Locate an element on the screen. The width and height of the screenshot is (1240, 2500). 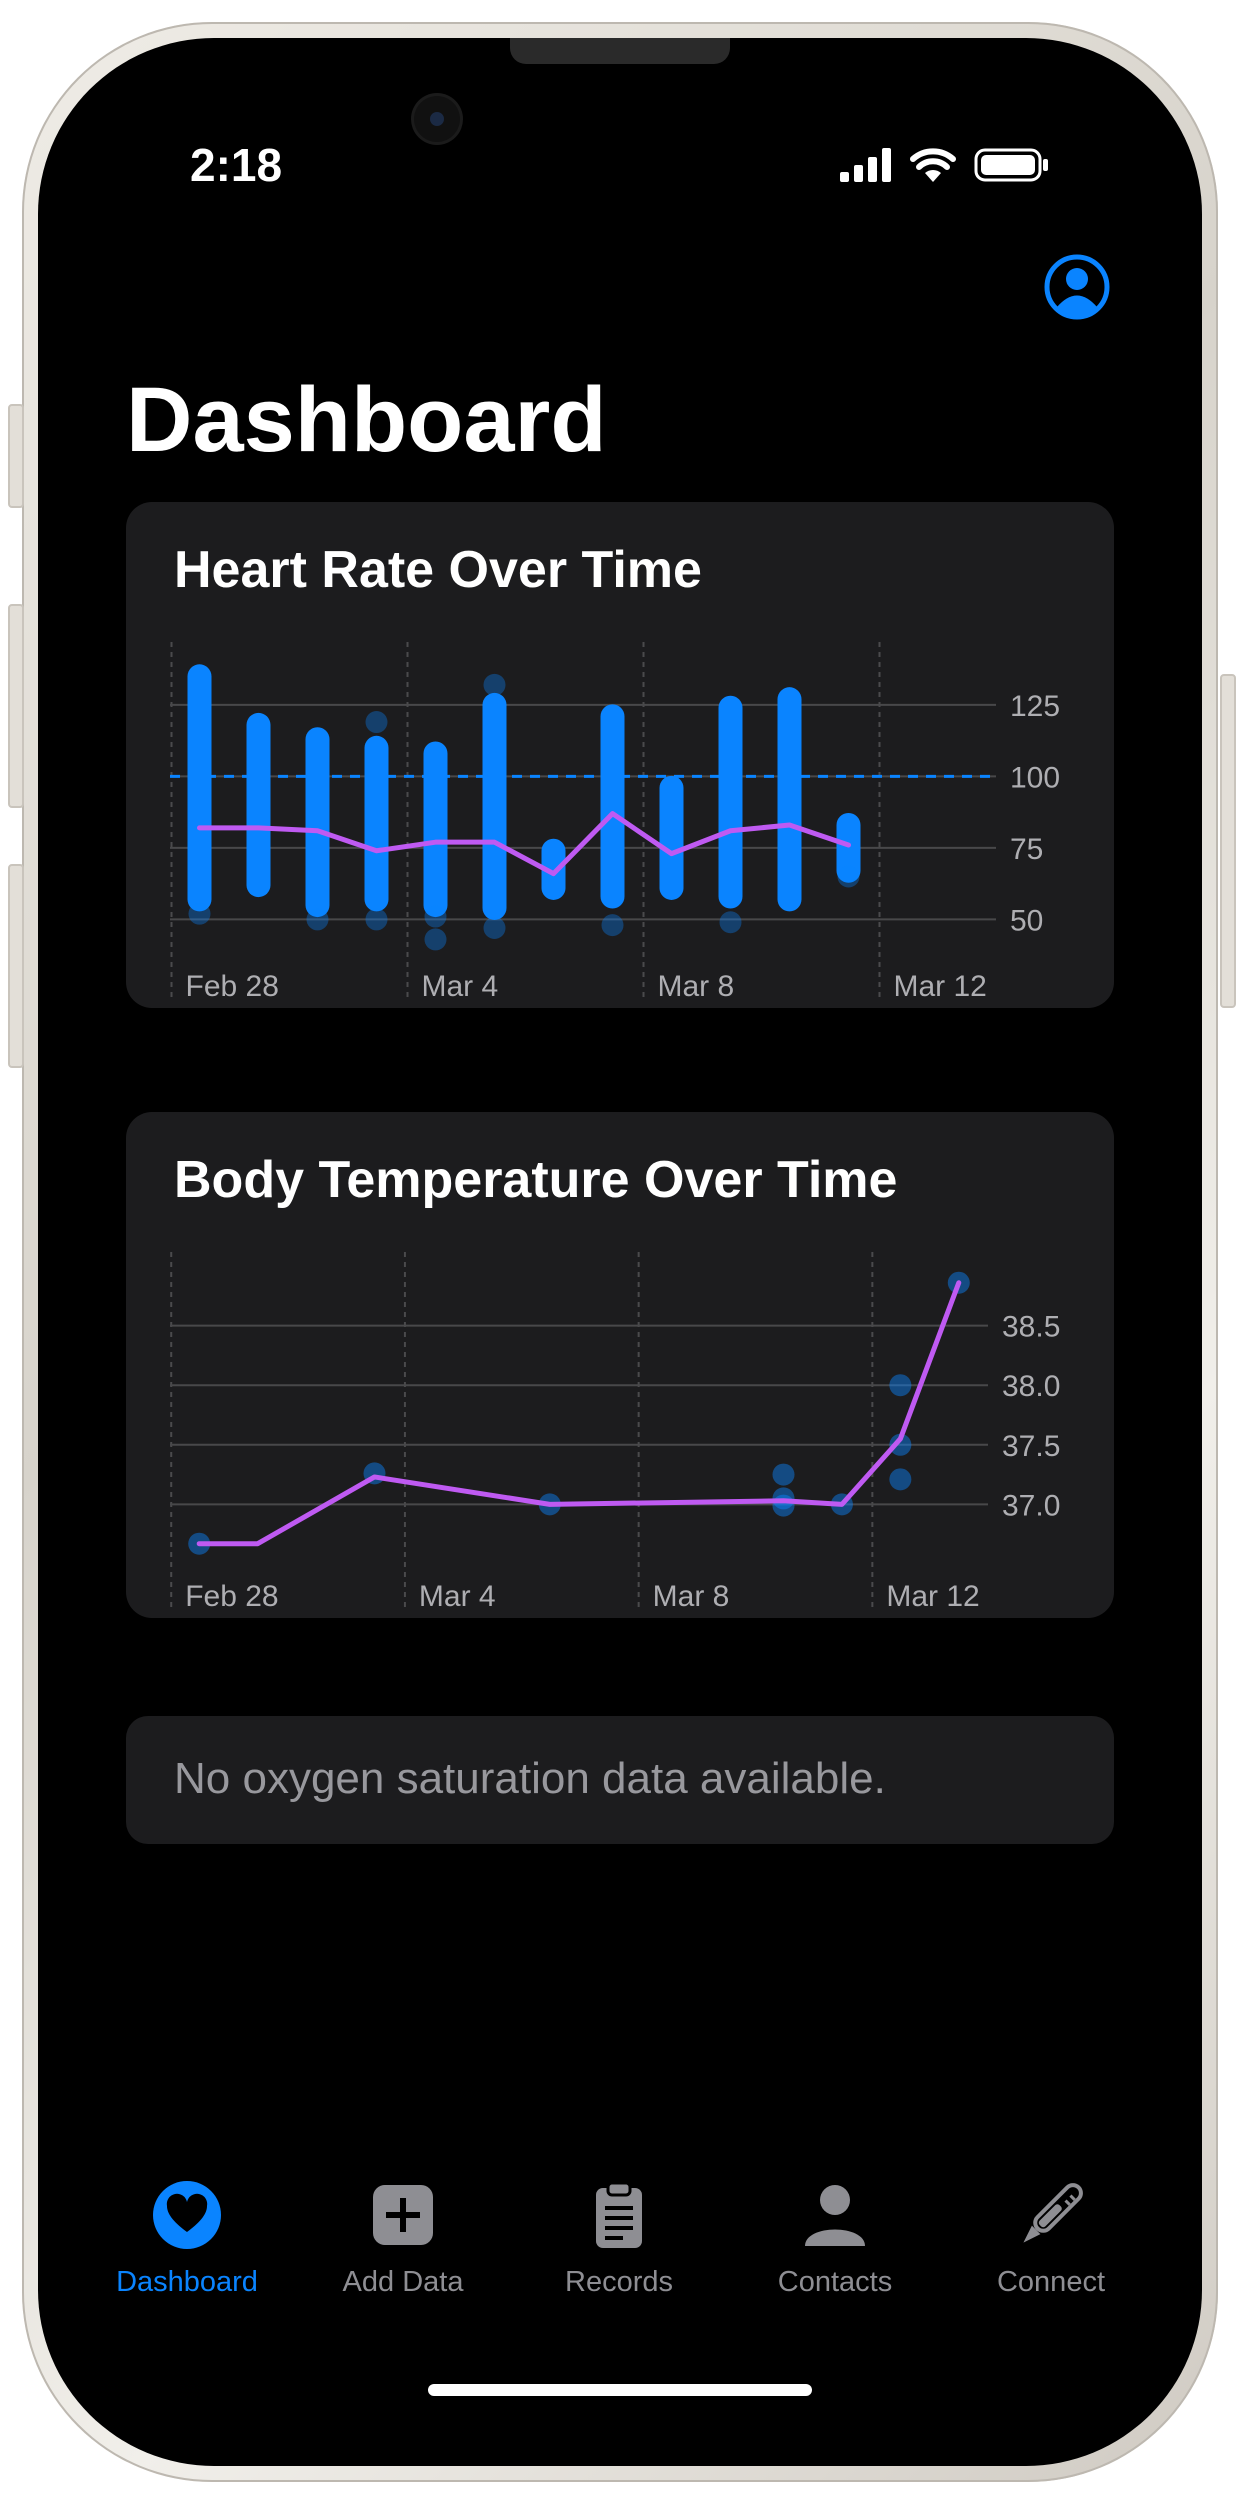
status-icons is located at coordinates (945, 165).